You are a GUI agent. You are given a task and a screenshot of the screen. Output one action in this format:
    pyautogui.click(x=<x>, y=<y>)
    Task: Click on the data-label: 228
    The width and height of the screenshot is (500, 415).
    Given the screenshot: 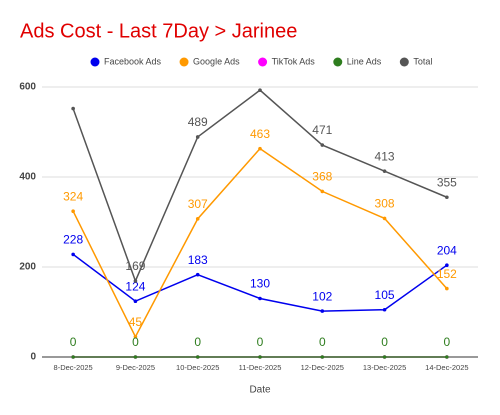 What is the action you would take?
    pyautogui.click(x=73, y=240)
    